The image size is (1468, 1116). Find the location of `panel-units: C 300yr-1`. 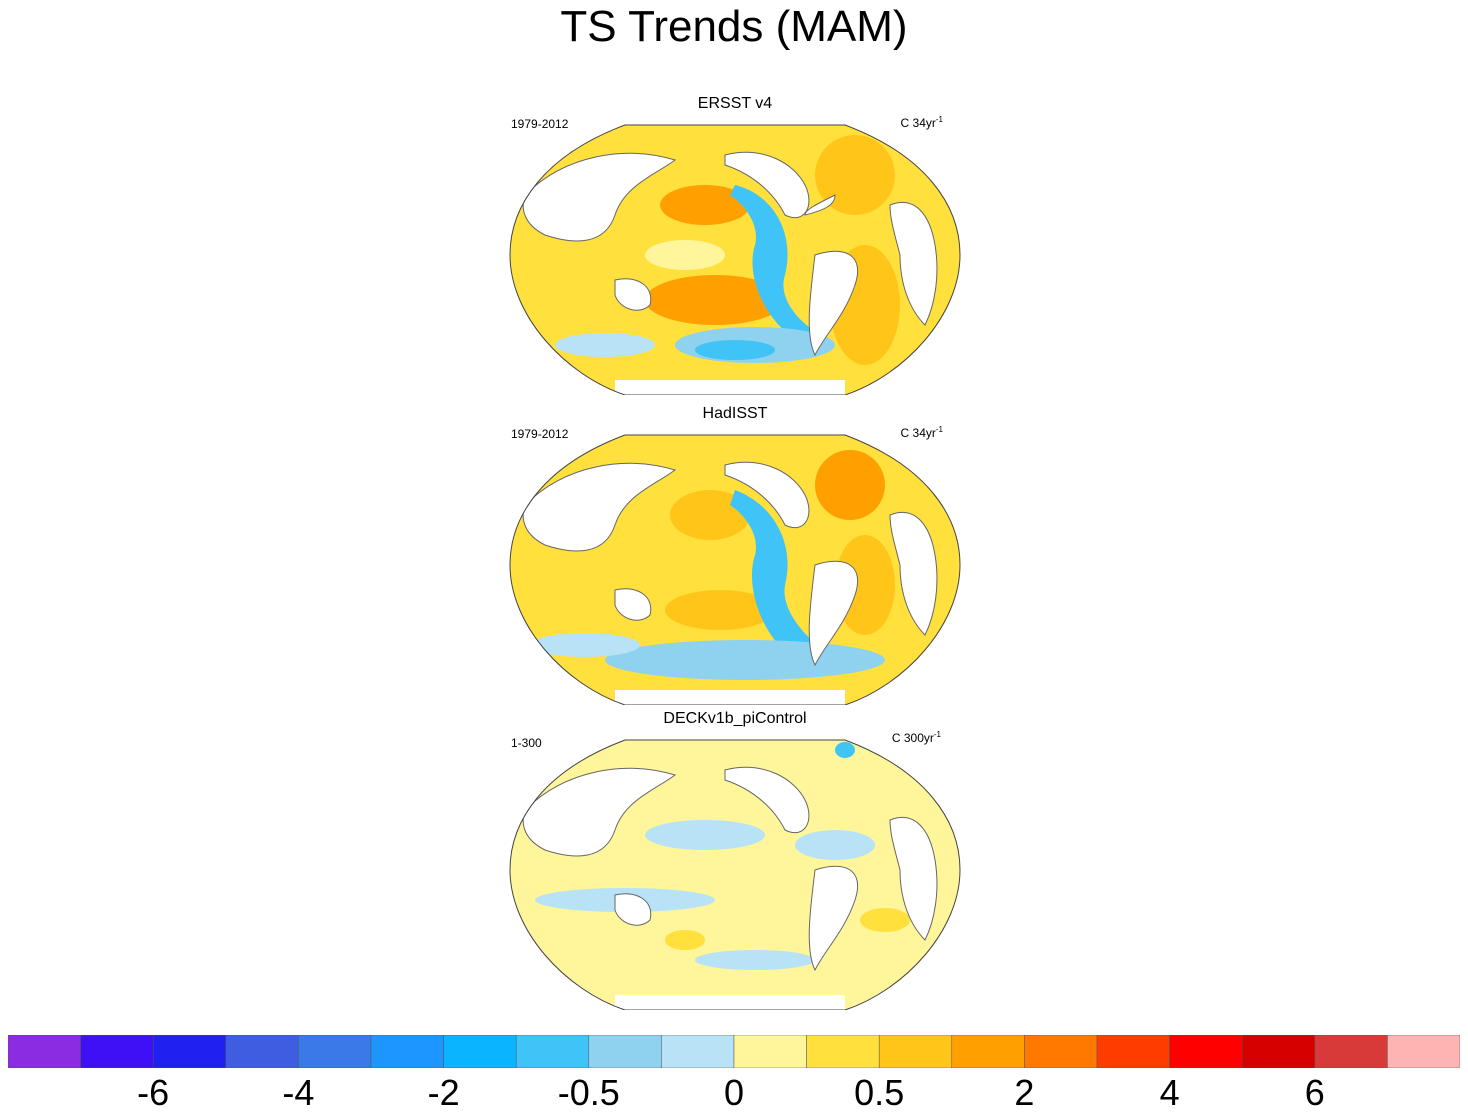

panel-units: C 300yr-1 is located at coordinates (916, 737).